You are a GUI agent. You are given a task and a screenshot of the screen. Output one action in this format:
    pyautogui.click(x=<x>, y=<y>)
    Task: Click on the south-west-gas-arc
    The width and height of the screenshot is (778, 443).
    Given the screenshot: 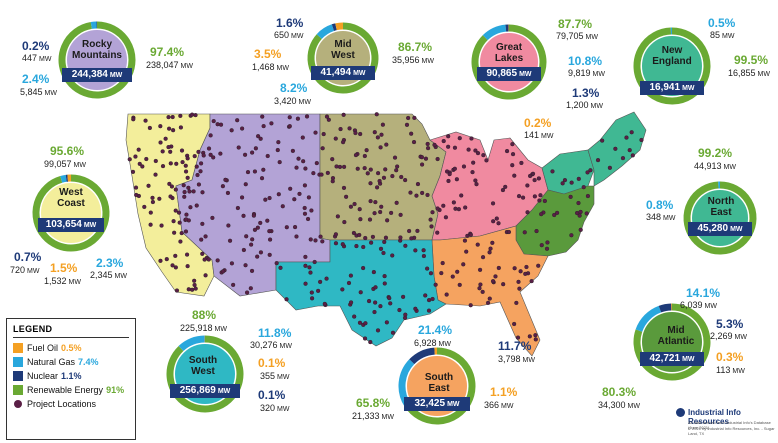 What is the action you would take?
    pyautogui.click(x=191, y=343)
    